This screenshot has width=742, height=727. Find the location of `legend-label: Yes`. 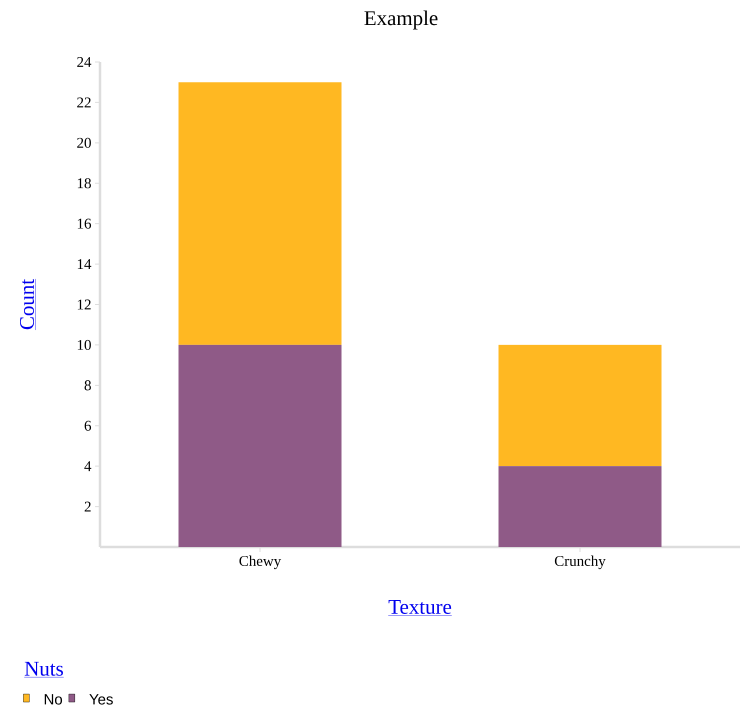

legend-label: Yes is located at coordinates (101, 699).